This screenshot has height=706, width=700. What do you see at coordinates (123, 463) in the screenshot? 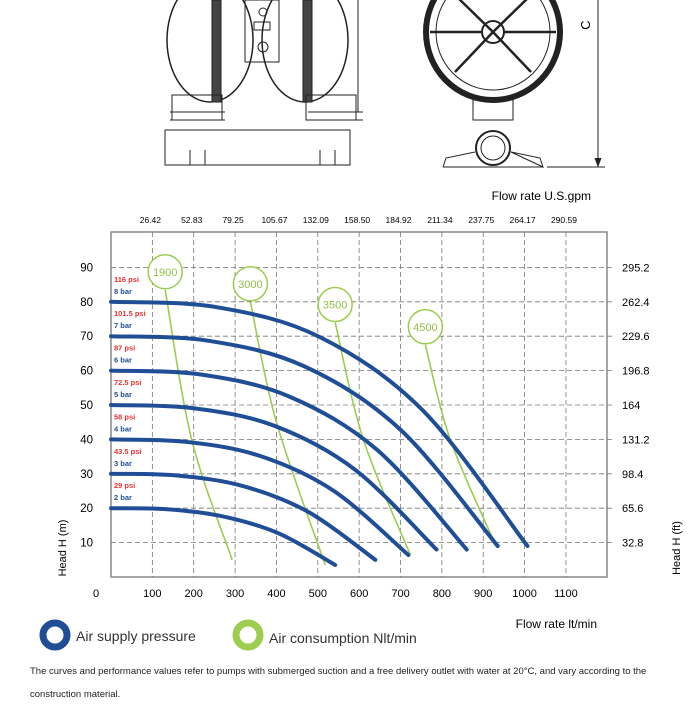
I see `bar-label: 3 bar` at bounding box center [123, 463].